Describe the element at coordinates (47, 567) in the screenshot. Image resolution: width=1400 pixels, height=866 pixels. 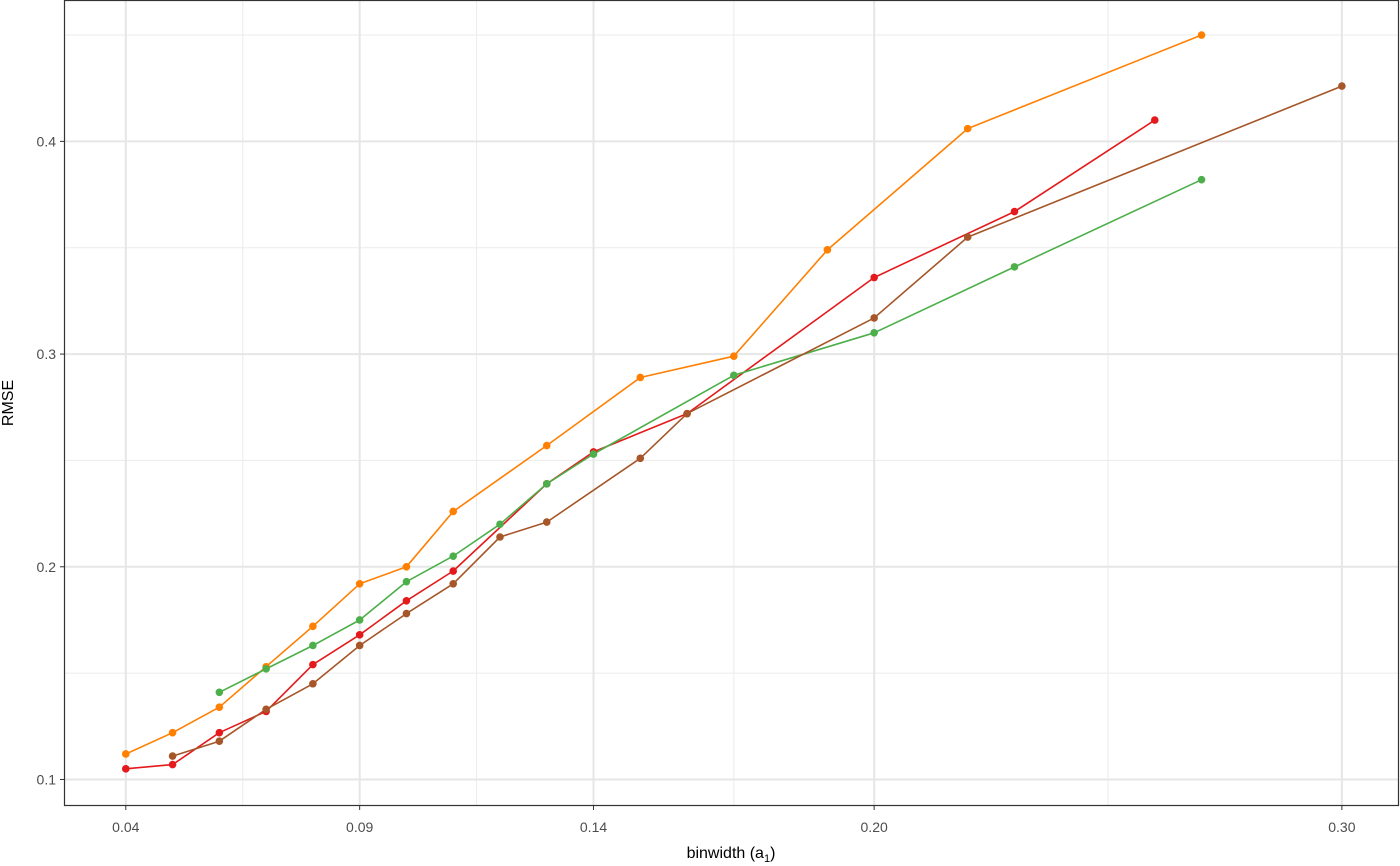
I see `y-tick-label: 0.2` at that location.